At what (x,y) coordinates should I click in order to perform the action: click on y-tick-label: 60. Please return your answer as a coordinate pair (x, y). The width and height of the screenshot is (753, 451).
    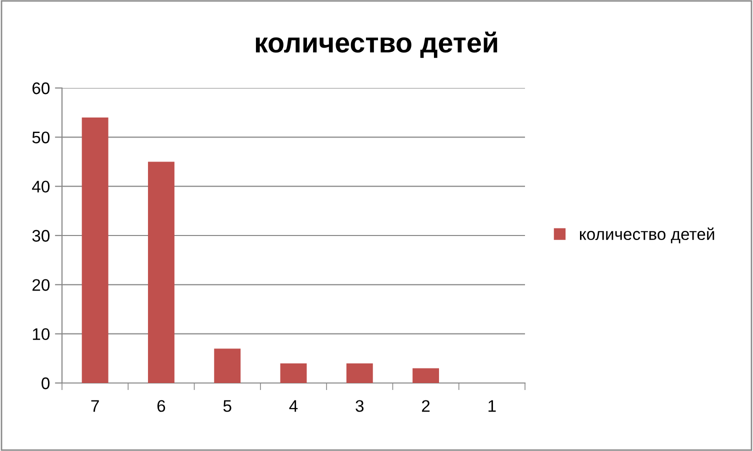
    Looking at the image, I should click on (41, 88).